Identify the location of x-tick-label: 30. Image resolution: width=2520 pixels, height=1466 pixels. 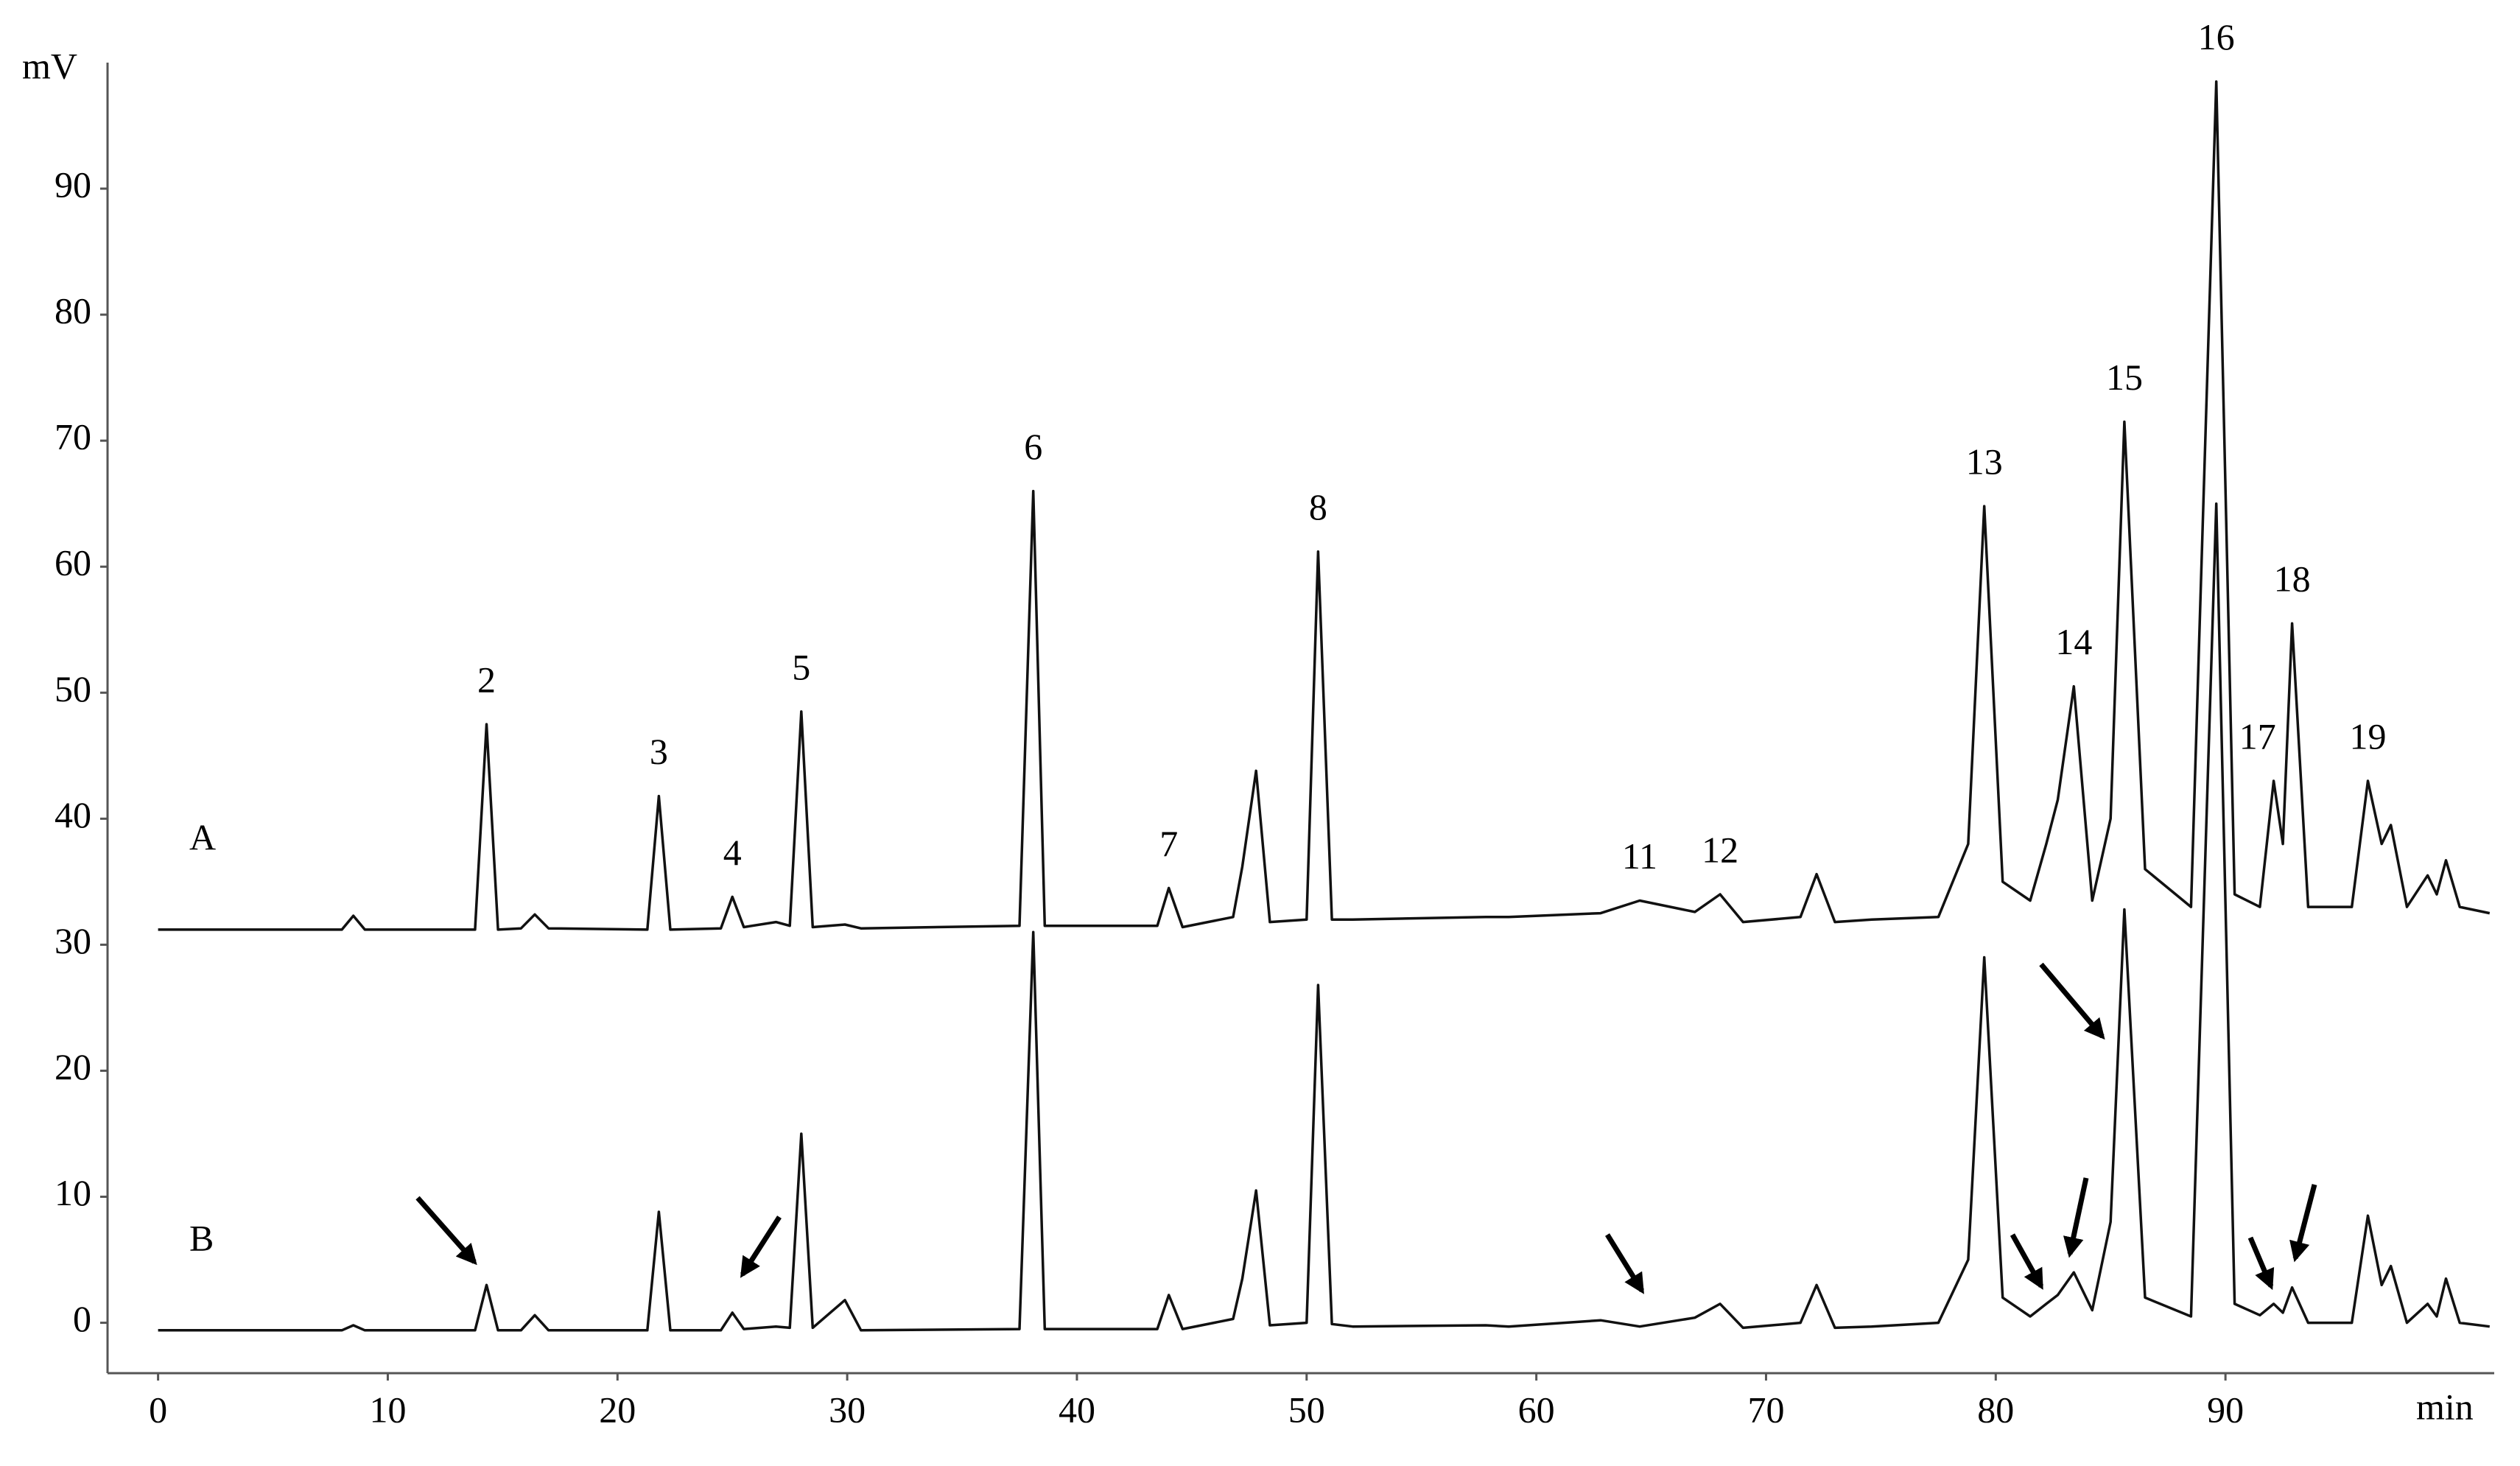
(847, 1410).